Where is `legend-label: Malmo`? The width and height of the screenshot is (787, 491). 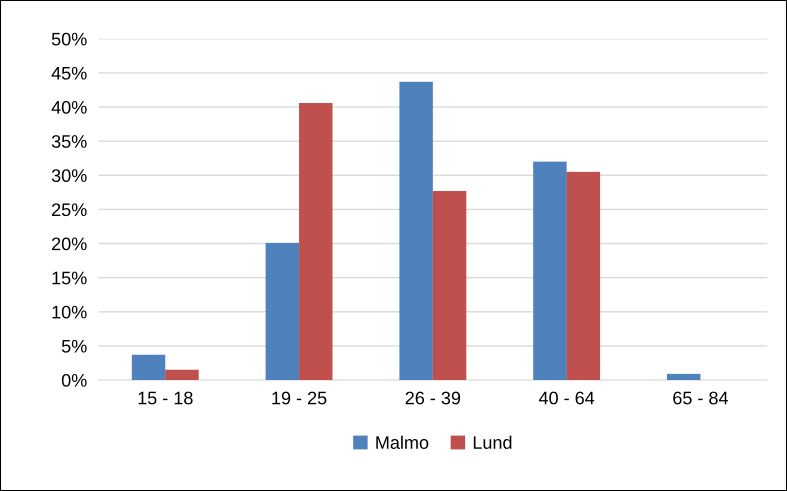 legend-label: Malmo is located at coordinates (402, 442).